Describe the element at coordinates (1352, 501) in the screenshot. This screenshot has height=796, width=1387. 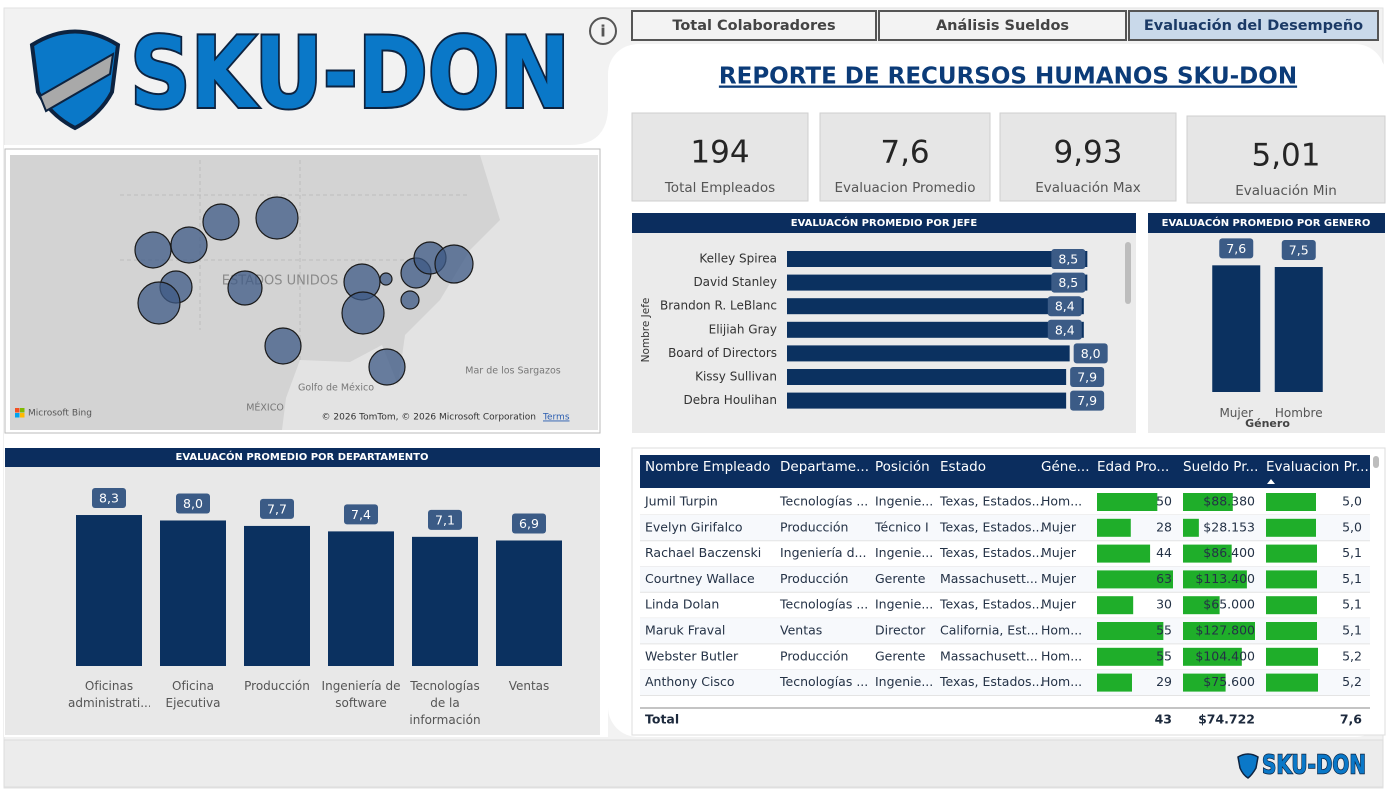
I see `cell-number: 5,0` at that location.